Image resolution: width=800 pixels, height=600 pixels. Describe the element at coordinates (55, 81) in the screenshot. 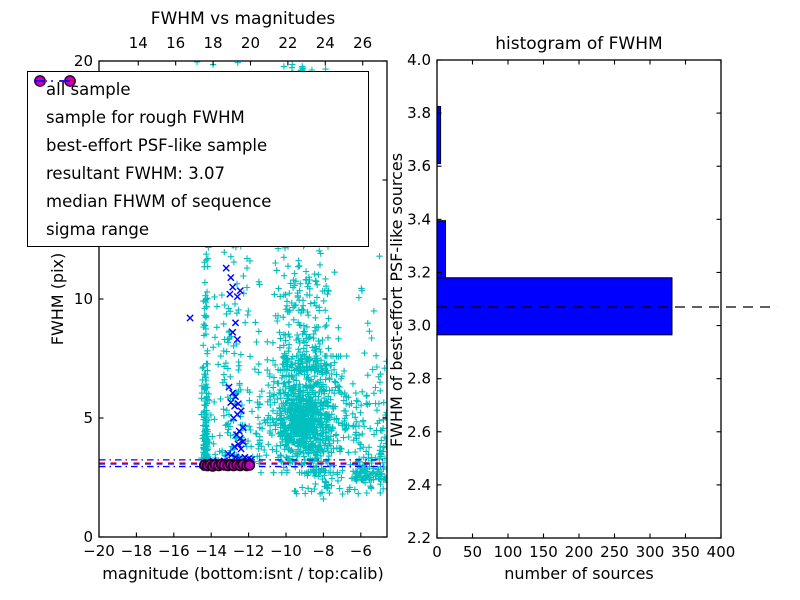

I see `legend-sigma-line-icon` at that location.